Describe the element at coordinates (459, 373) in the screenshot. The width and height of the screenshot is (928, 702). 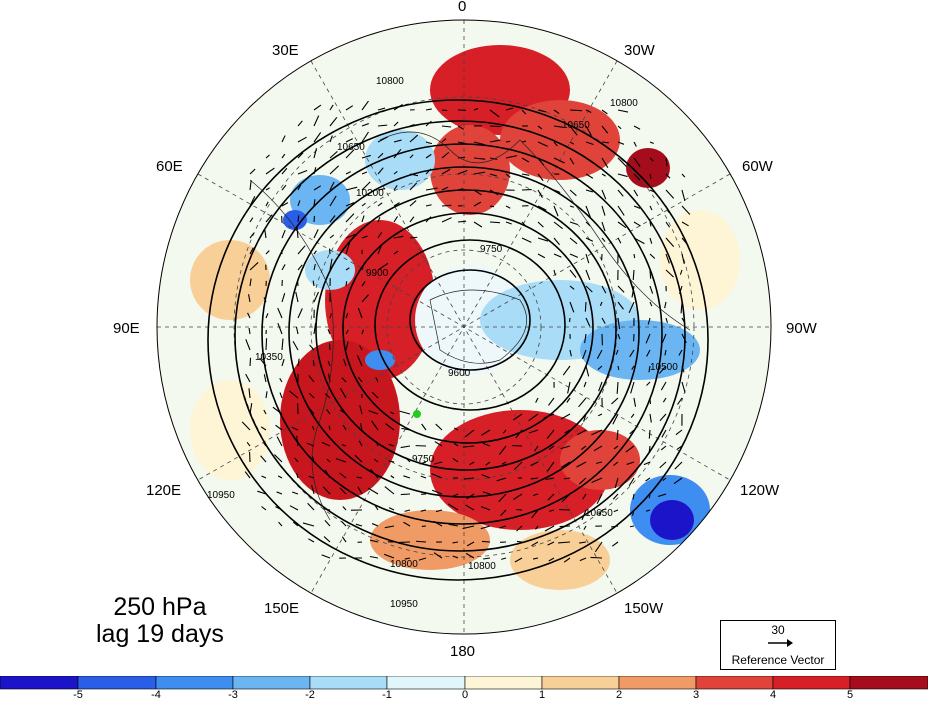
I see `contour-label: 9600` at that location.